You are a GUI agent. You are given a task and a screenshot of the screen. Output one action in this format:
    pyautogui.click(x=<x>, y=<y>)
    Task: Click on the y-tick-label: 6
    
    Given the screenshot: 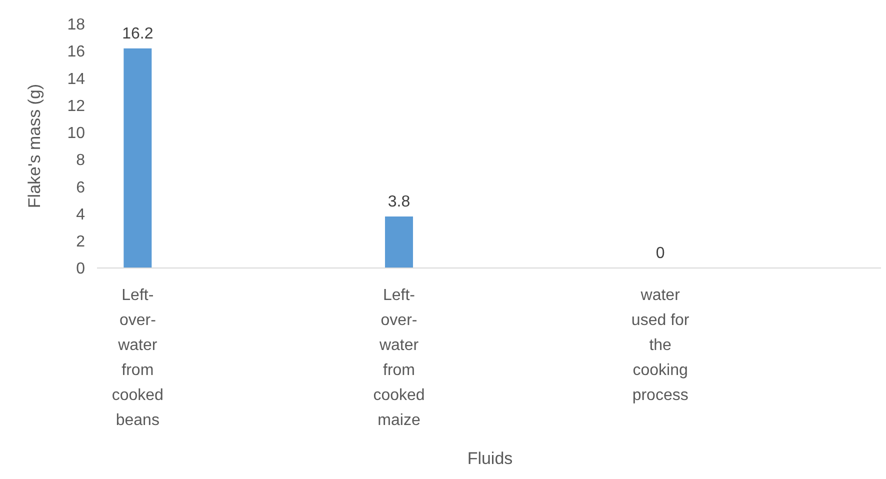 What is the action you would take?
    pyautogui.click(x=81, y=187)
    